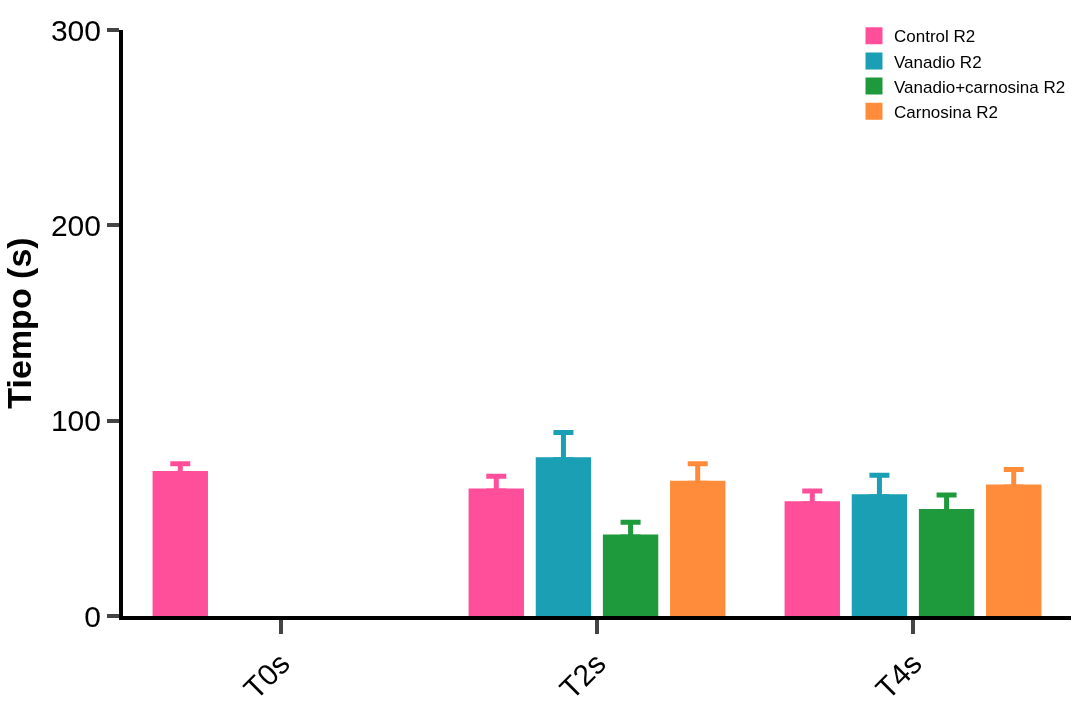 Image resolution: width=1091 pixels, height=717 pixels. I want to click on x-tick-label: T2s, so click(582, 676).